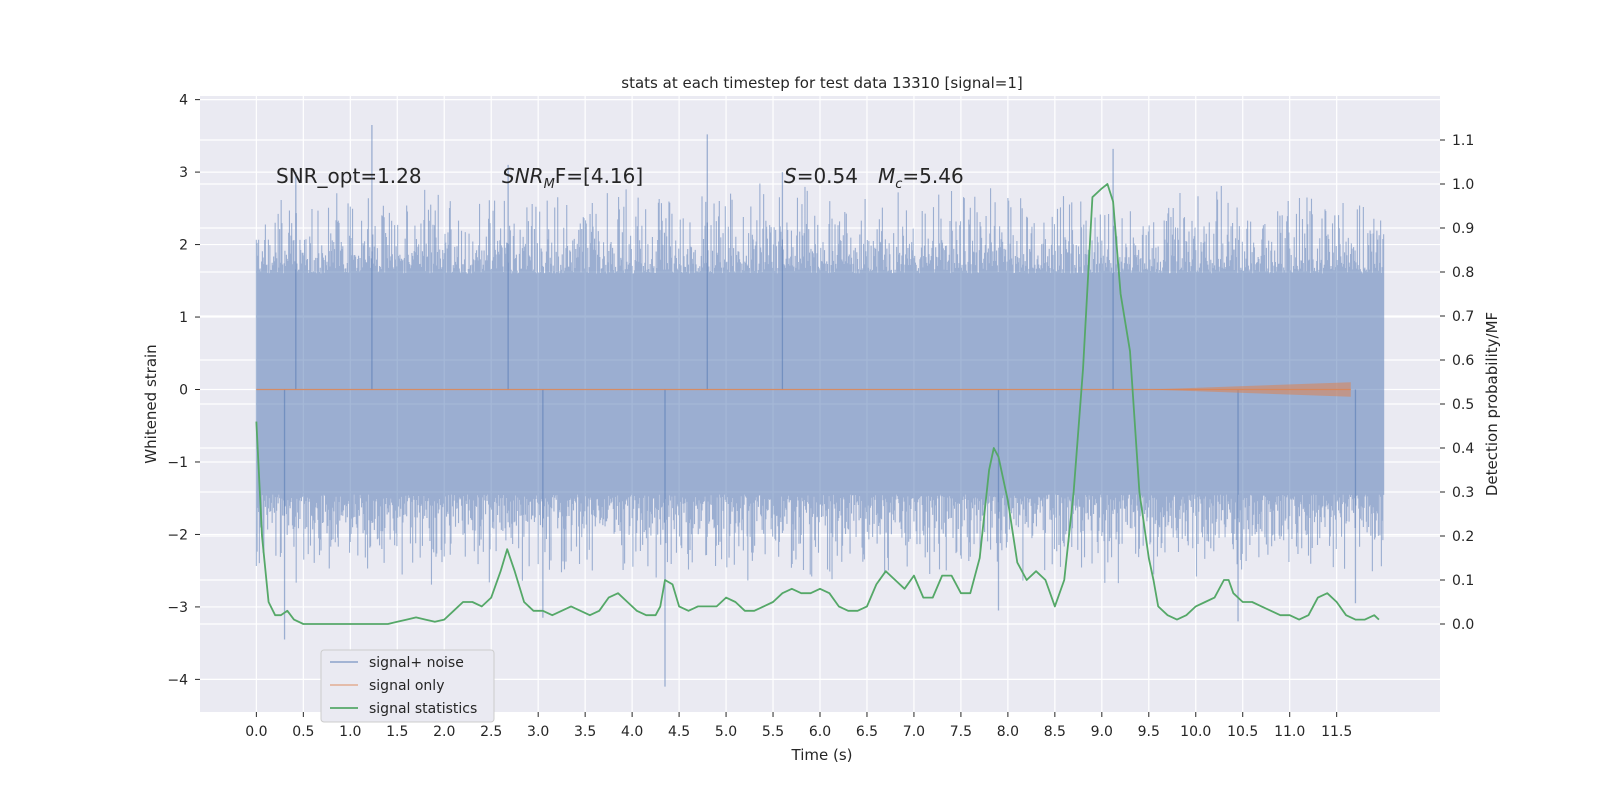  Describe the element at coordinates (183, 173) in the screenshot. I see `y-tick-label: 3` at that location.